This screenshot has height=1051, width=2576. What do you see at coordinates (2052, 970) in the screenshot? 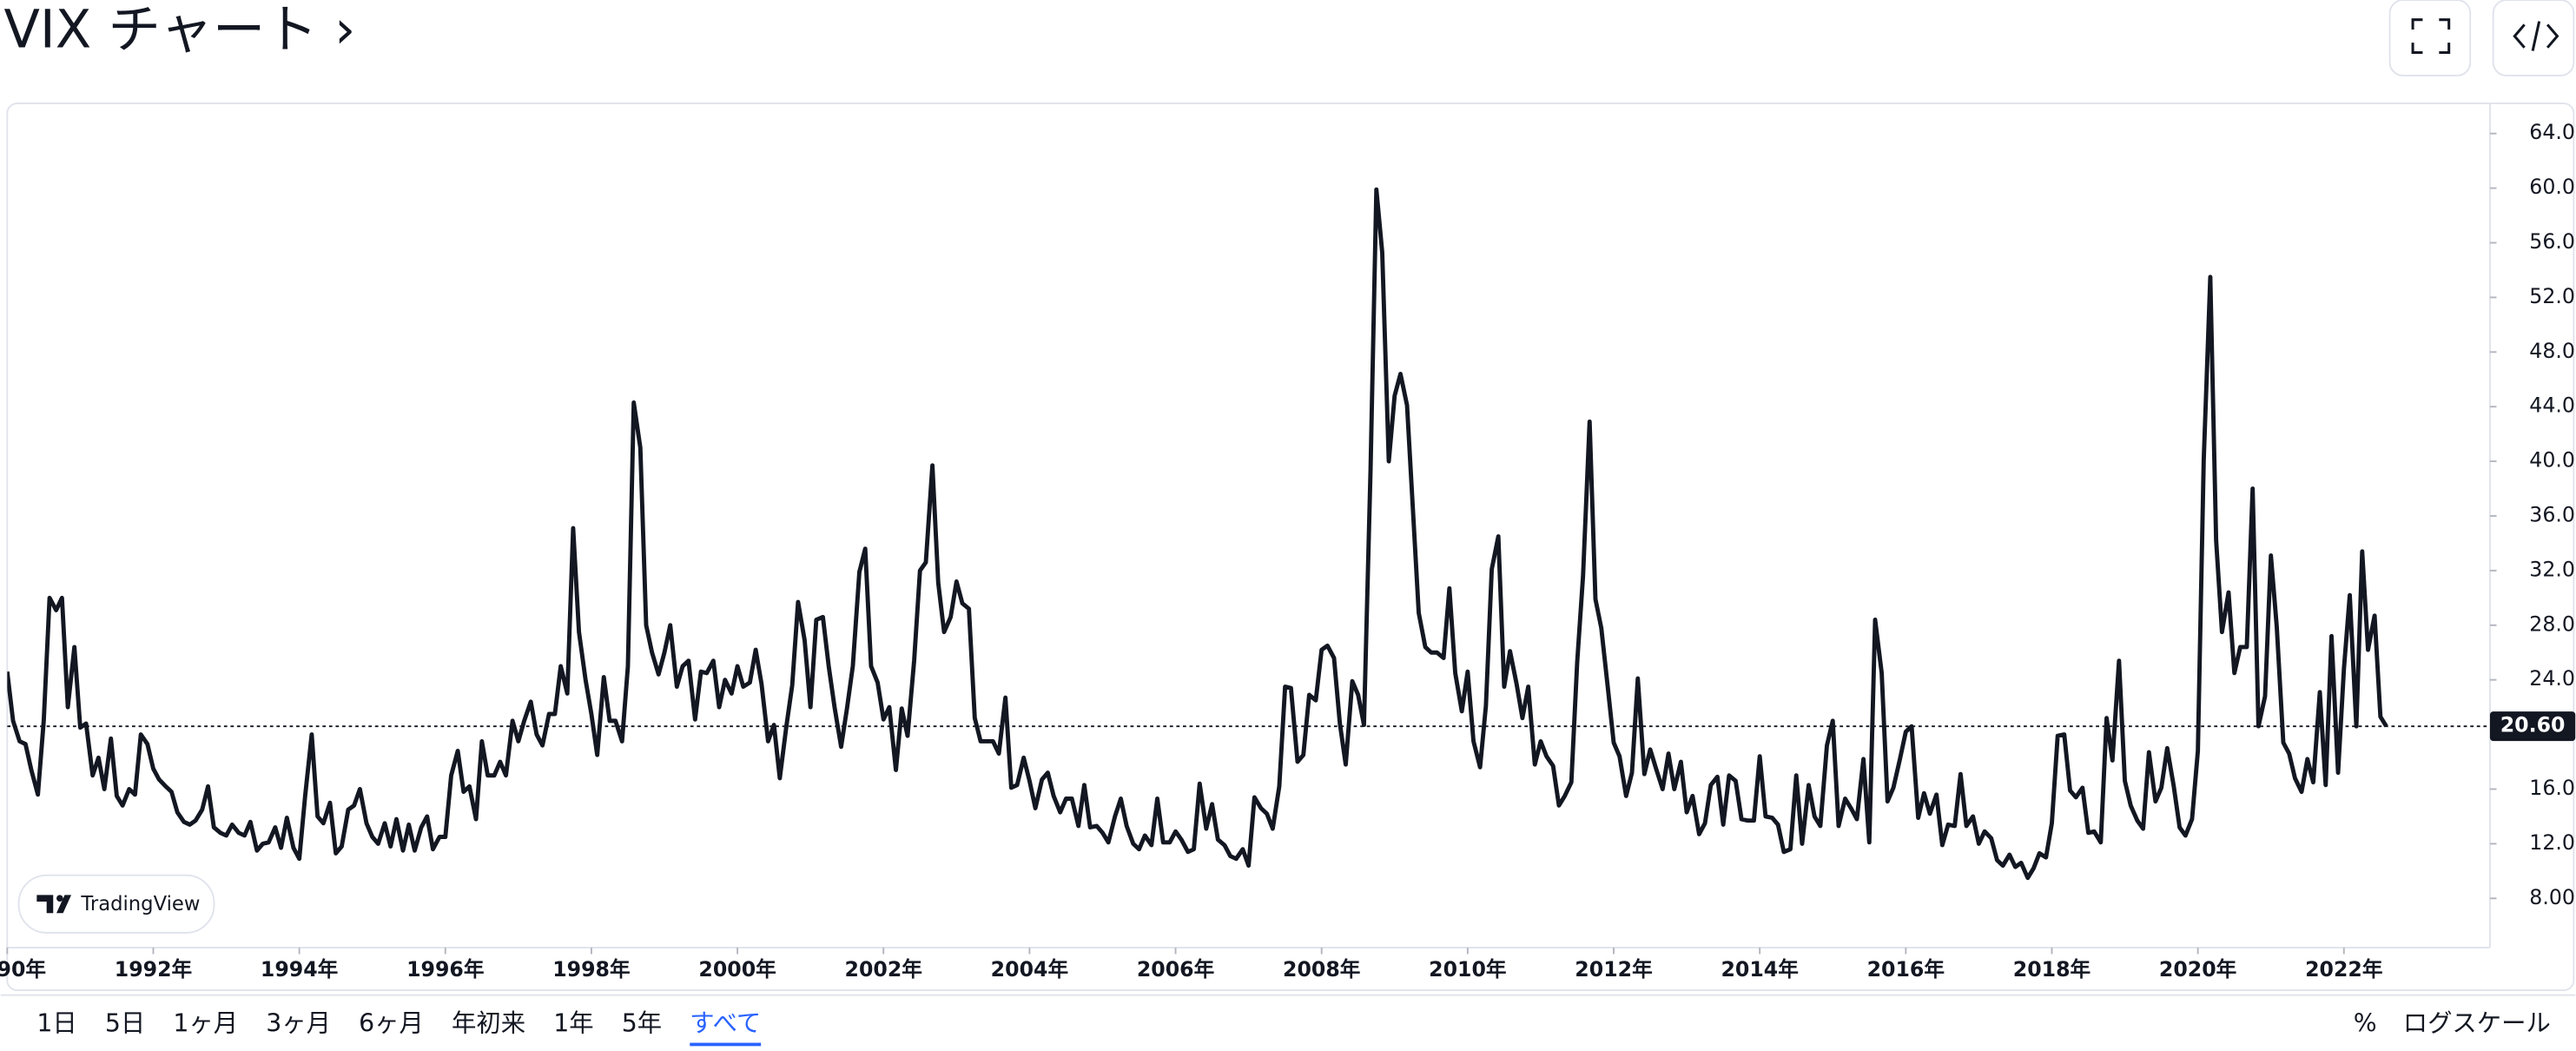
I see `x-tick-label: 2018年` at bounding box center [2052, 970].